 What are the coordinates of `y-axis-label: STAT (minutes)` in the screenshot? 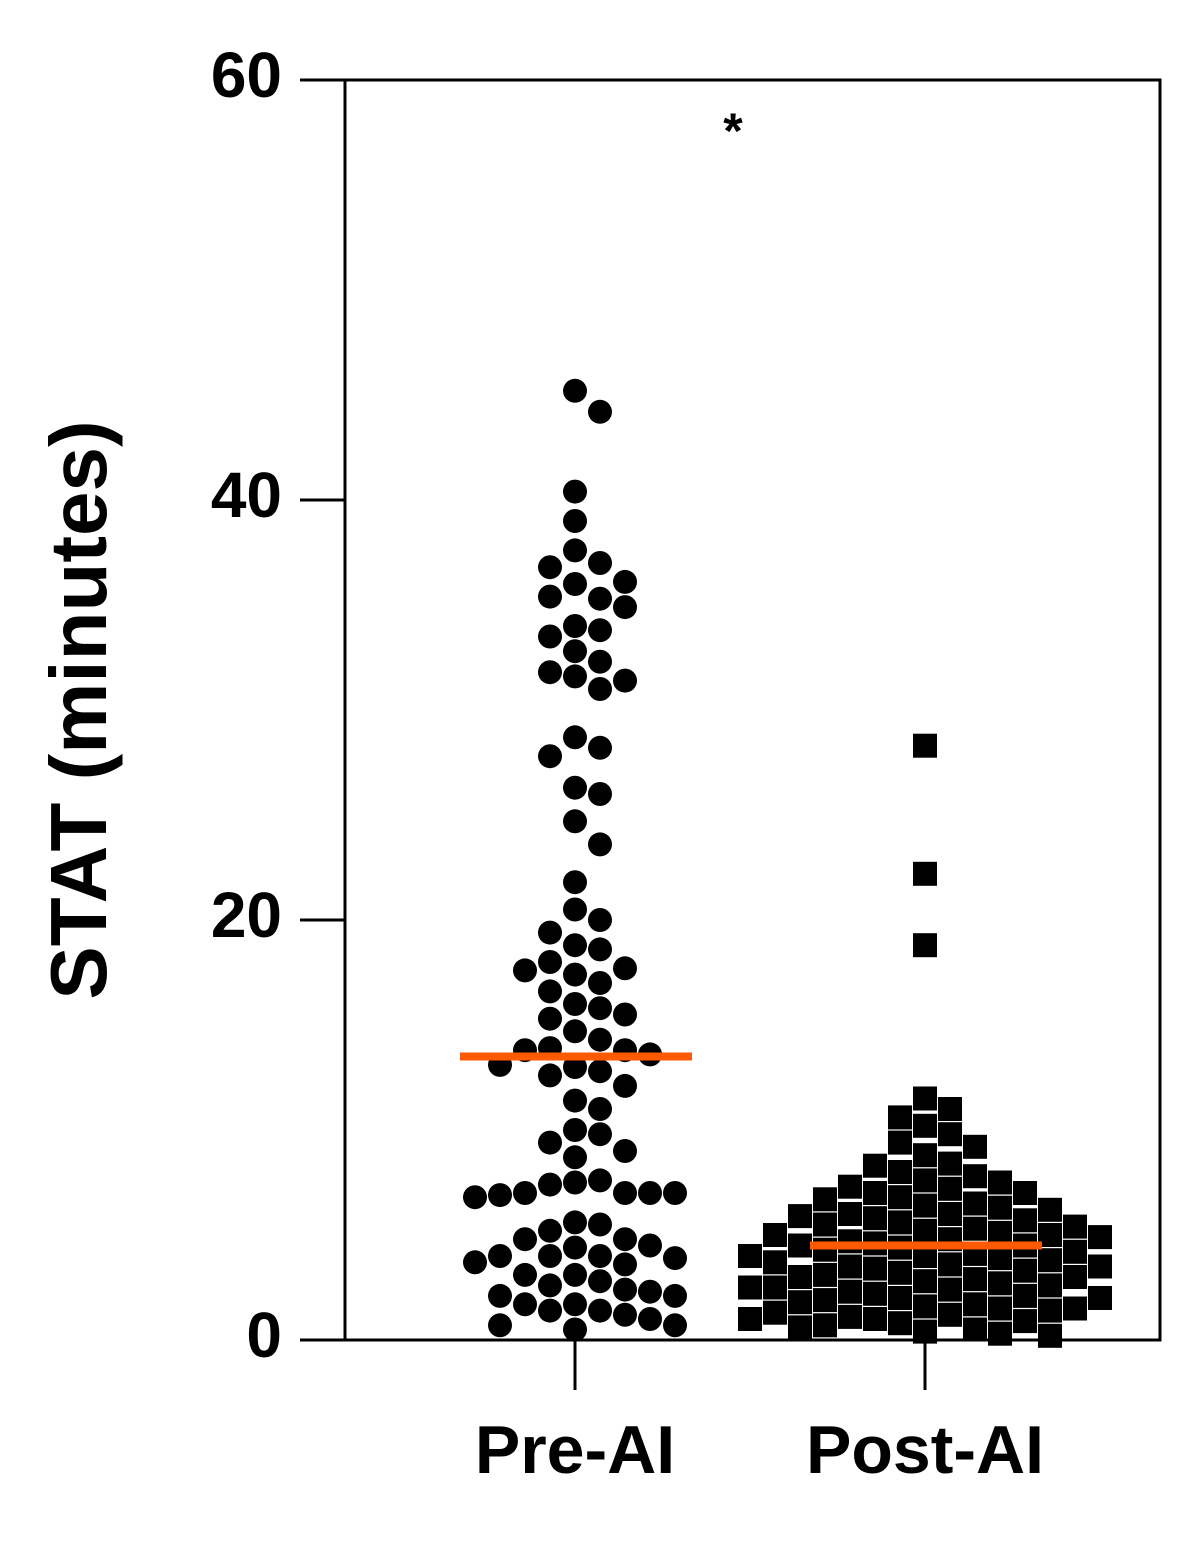 It's located at (78, 709).